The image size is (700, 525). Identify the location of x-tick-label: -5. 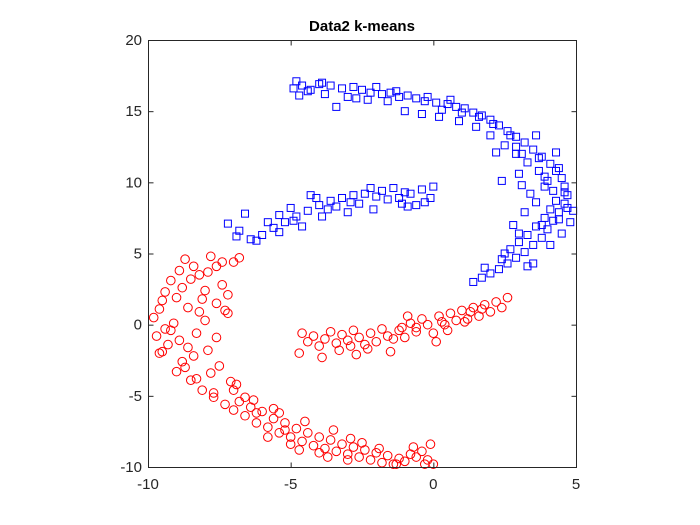
(290, 484).